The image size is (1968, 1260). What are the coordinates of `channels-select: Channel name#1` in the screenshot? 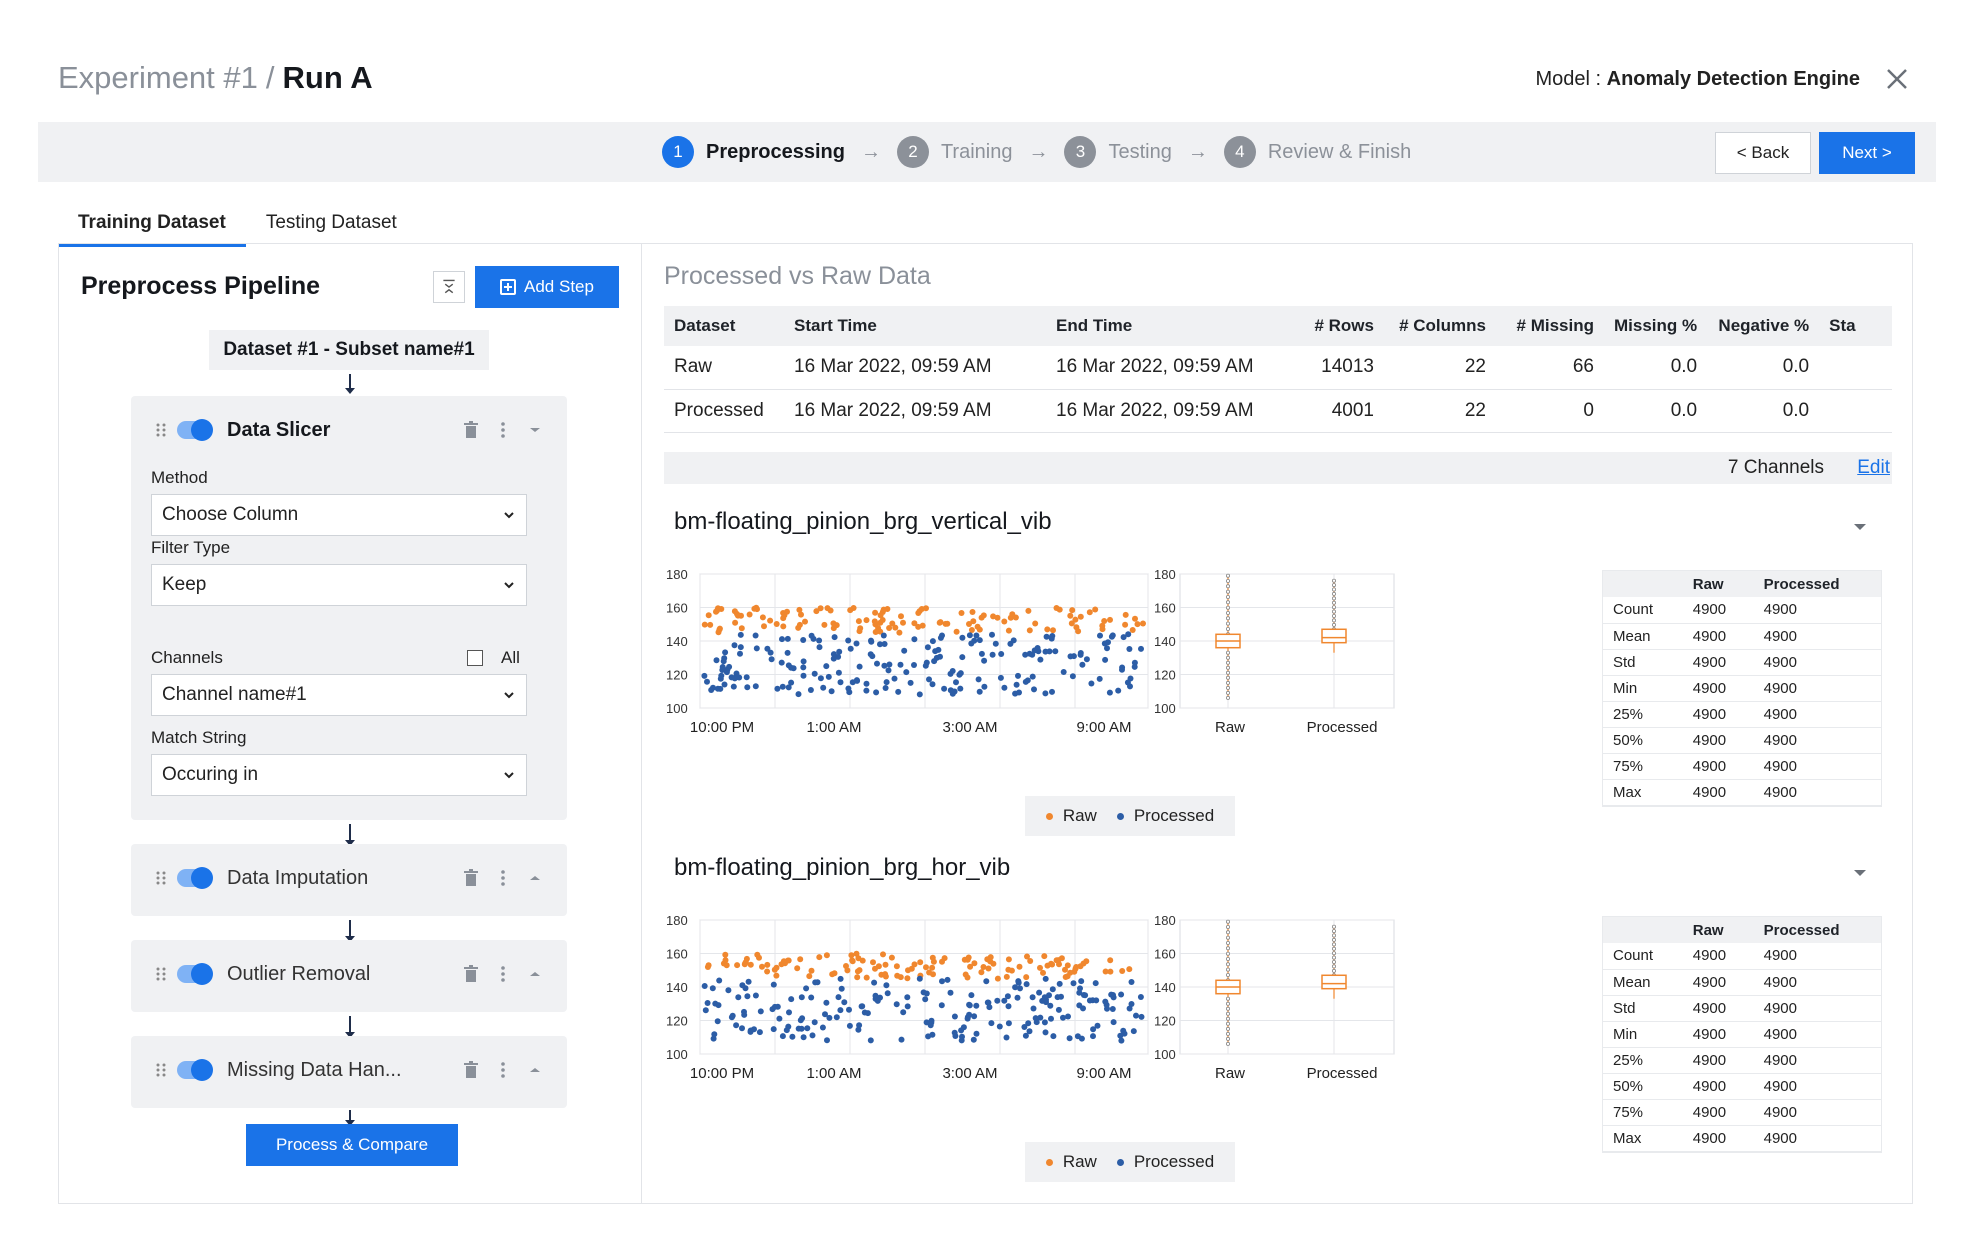 It's located at (339, 695).